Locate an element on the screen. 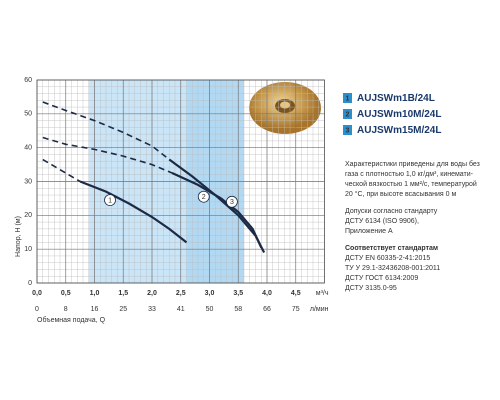 The height and width of the screenshot is (400, 500). note-line: ДСТУ ГОСТ 6134:2009 is located at coordinates (381, 278).